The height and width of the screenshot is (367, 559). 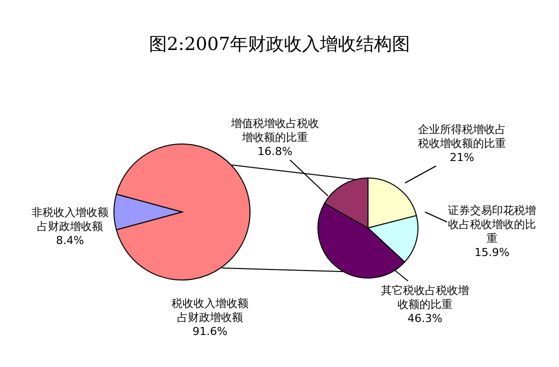 What do you see at coordinates (183, 212) in the screenshot?
I see `pie-slice` at bounding box center [183, 212].